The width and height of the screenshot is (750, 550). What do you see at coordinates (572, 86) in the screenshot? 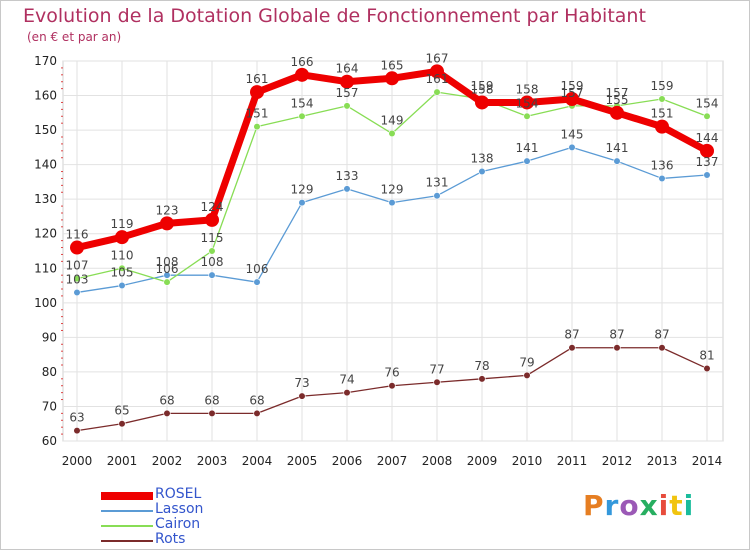
I see `data-label-rosel: 159` at bounding box center [572, 86].